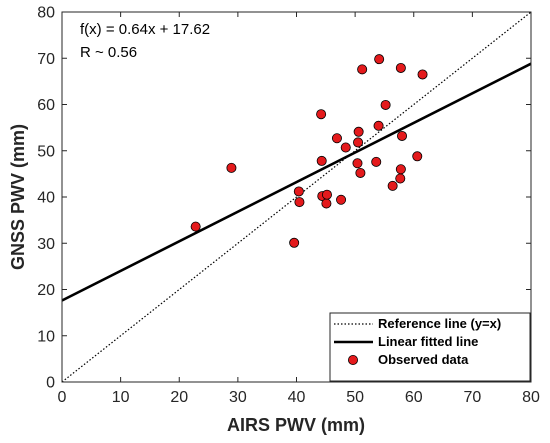 The image size is (550, 443). Describe the element at coordinates (352, 359) in the screenshot. I see `legend-observed-marker` at that location.